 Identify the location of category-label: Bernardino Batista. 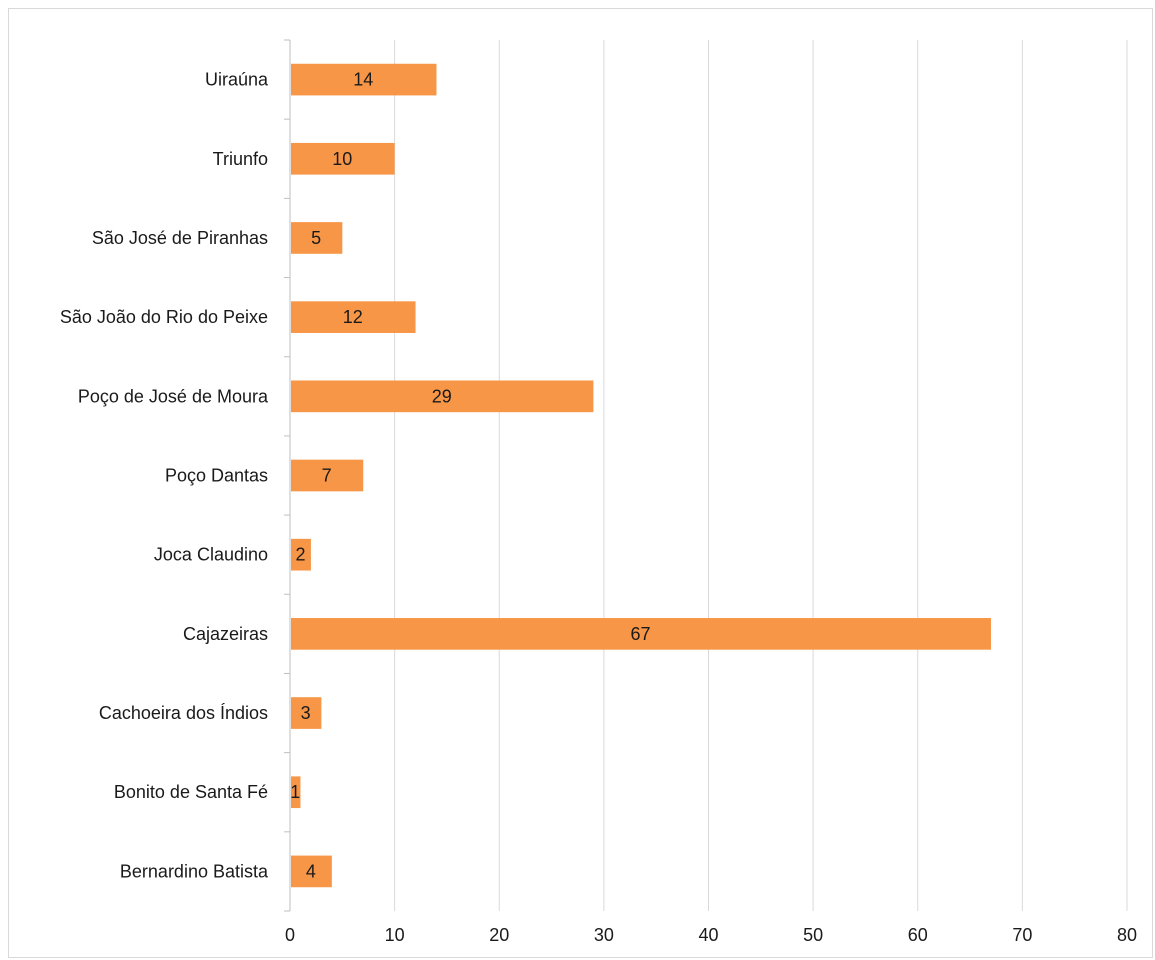
(194, 871).